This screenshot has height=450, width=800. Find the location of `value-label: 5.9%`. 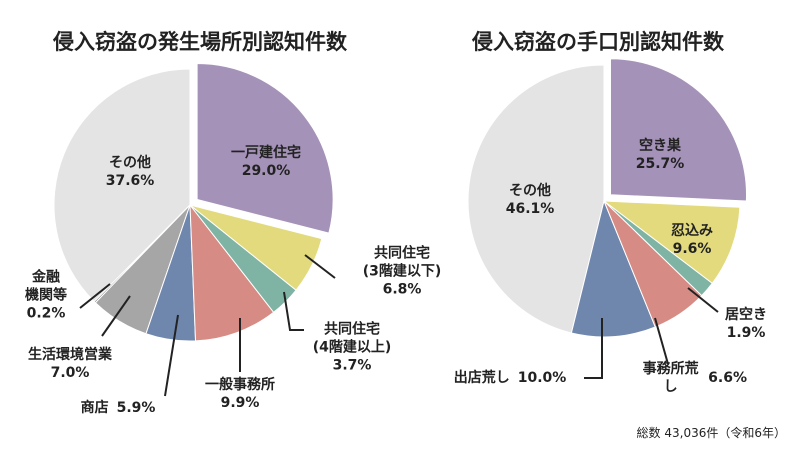

value-label: 5.9% is located at coordinates (136, 407).